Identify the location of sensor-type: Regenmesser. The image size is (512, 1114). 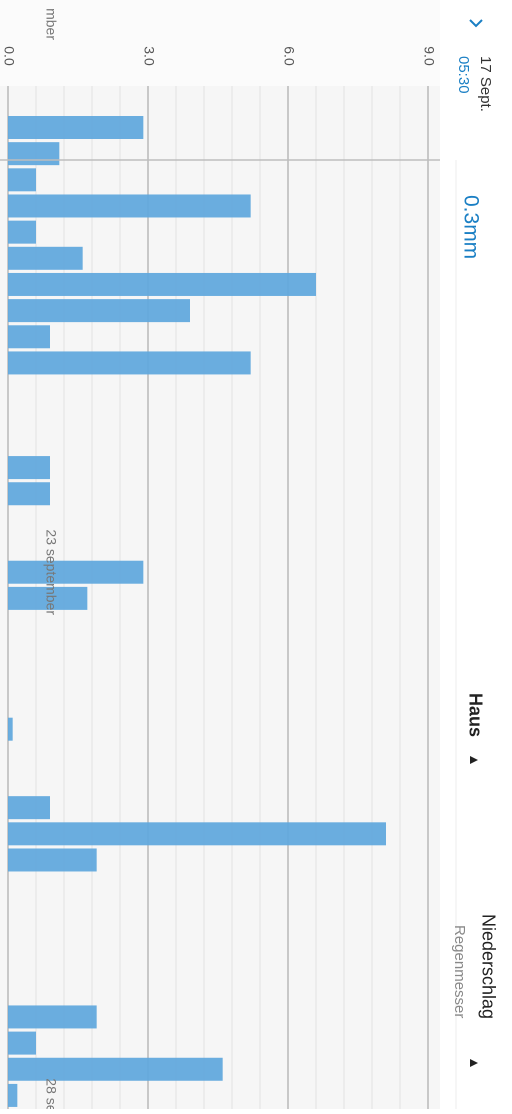
(459, 971).